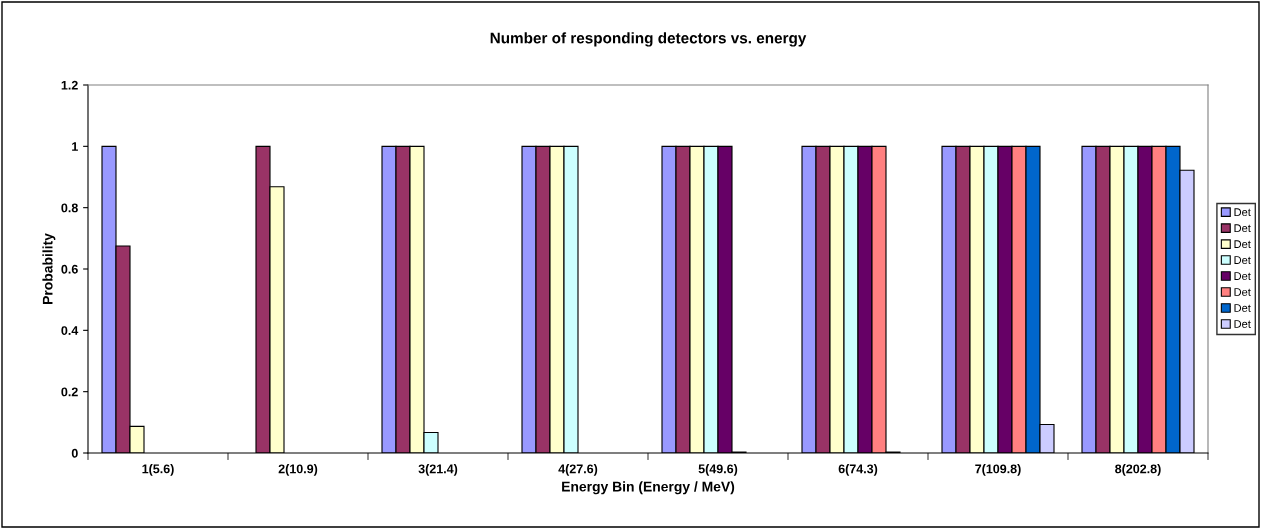  Describe the element at coordinates (158, 470) in the screenshot. I see `x-tick-label: 1(5.6)` at that location.